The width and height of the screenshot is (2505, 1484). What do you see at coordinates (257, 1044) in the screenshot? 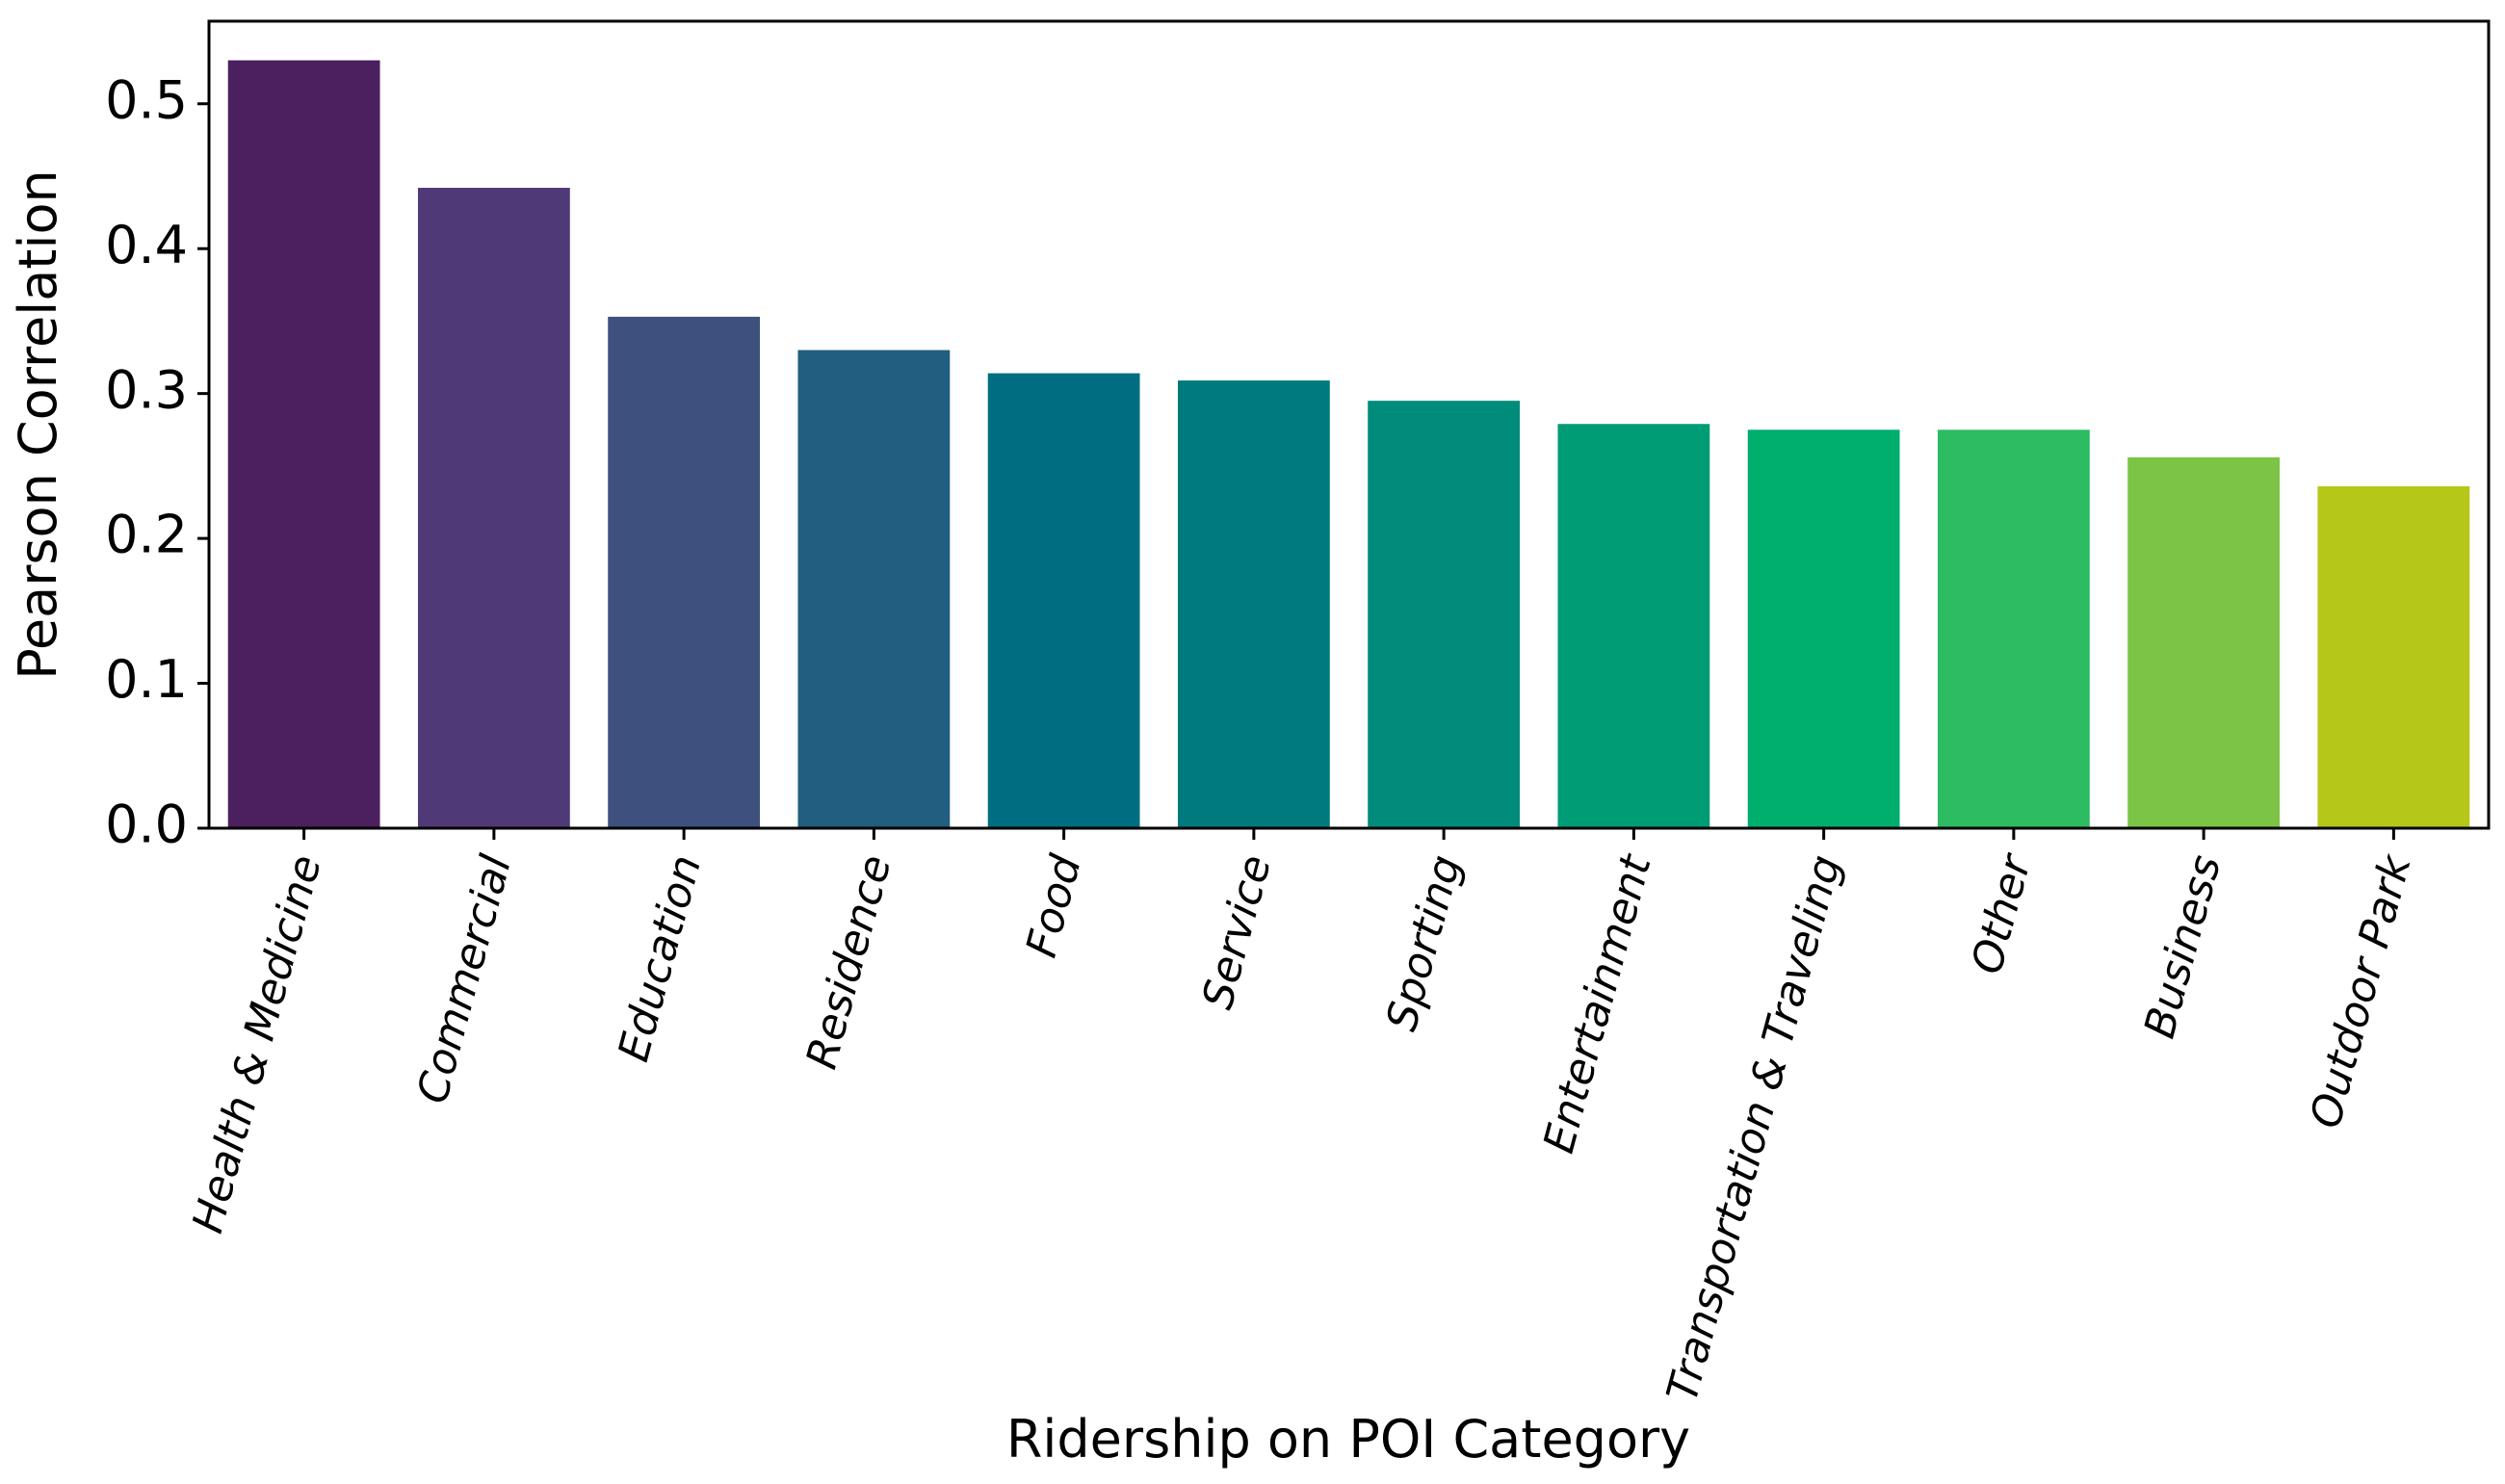
I see `x-tick-label-0: Health & Medicine` at bounding box center [257, 1044].